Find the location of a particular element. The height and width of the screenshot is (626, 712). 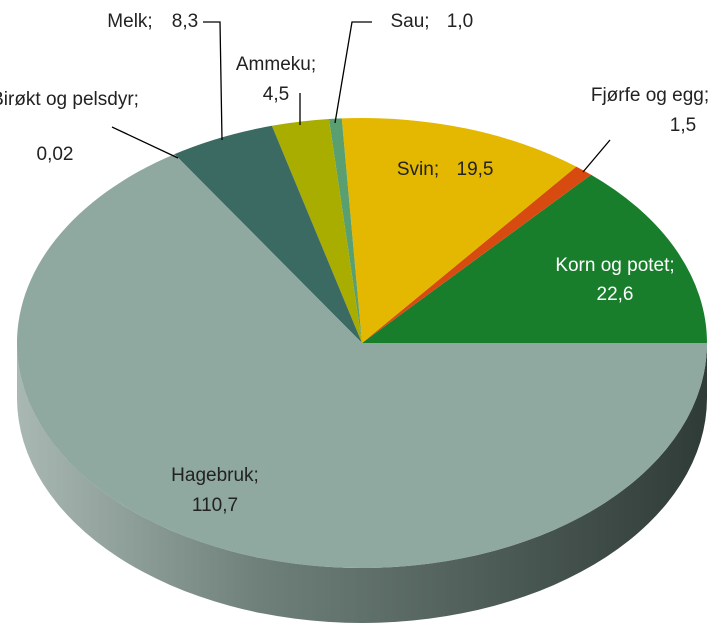

data-label-value: 1,5 is located at coordinates (683, 125).